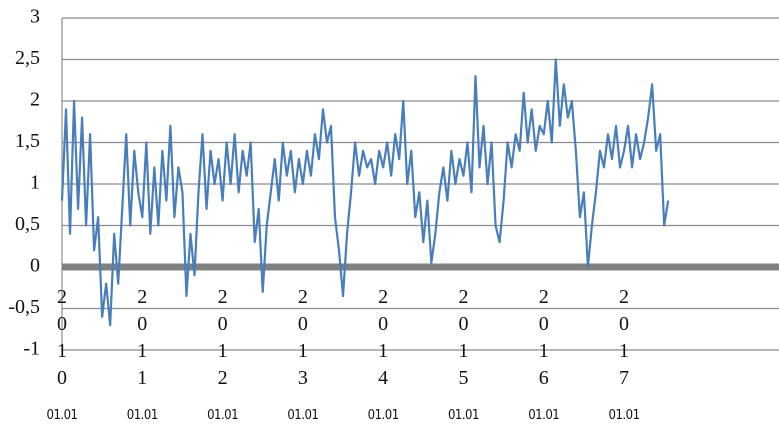  Describe the element at coordinates (543, 337) in the screenshot. I see `x-tick-label: 2016` at that location.